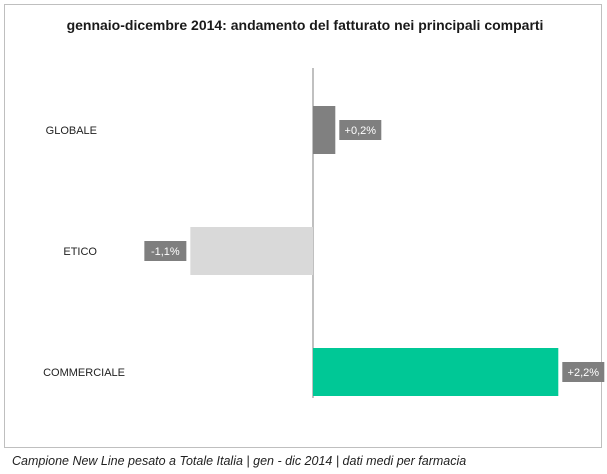 The width and height of the screenshot is (607, 474). What do you see at coordinates (71, 131) in the screenshot?
I see `category-label-globale: GLOBALE` at bounding box center [71, 131].